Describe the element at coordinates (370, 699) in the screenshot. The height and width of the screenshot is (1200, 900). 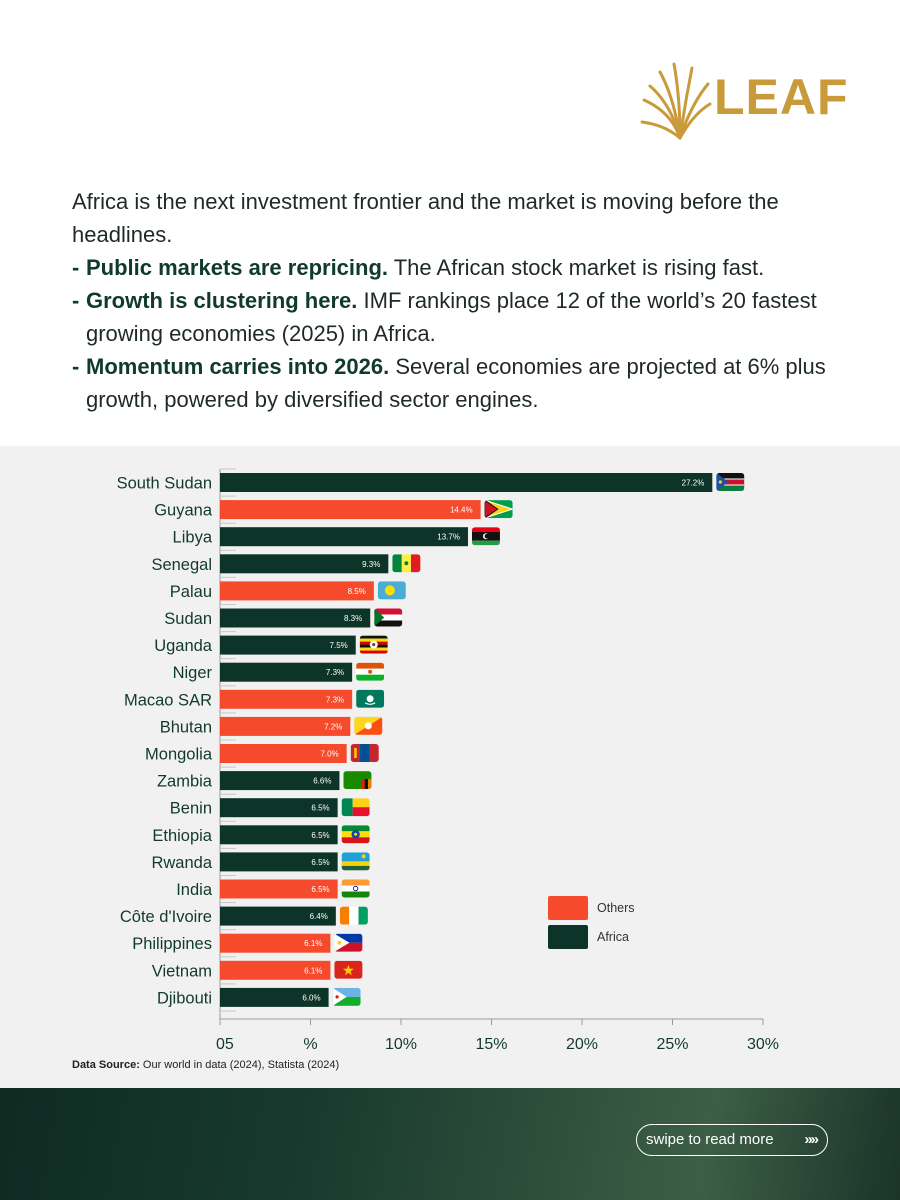
I see `flag-lotus` at that location.